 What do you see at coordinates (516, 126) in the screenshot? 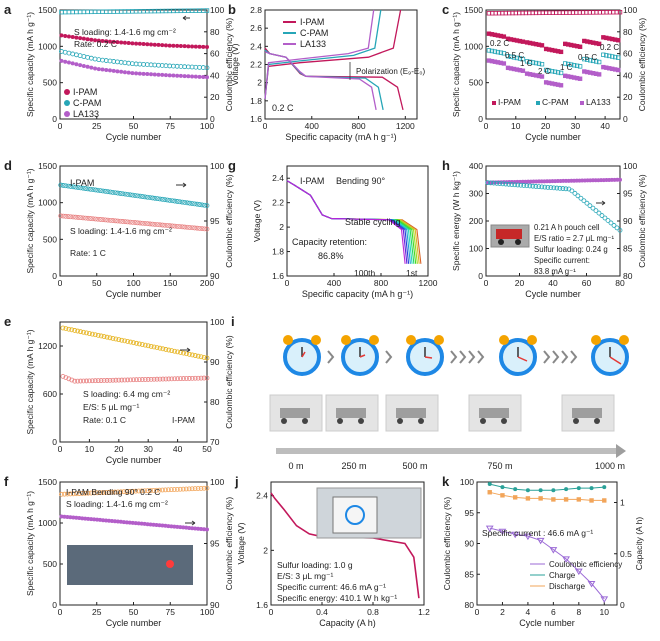
I see `x-tick-label: 10` at bounding box center [516, 126].